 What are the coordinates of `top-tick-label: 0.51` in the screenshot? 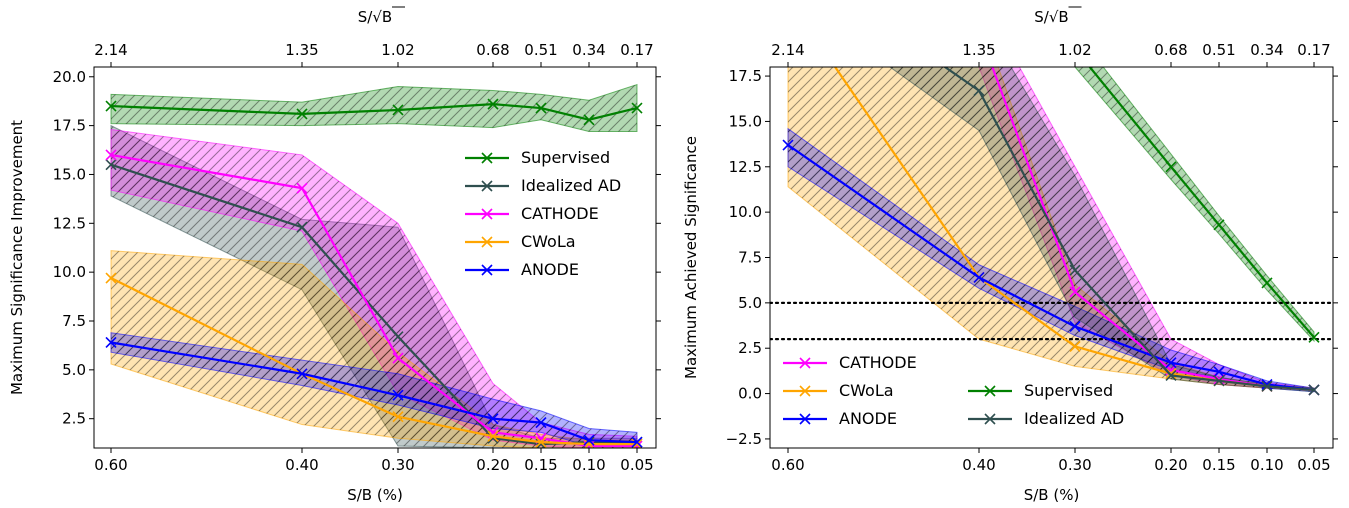 It's located at (540, 50).